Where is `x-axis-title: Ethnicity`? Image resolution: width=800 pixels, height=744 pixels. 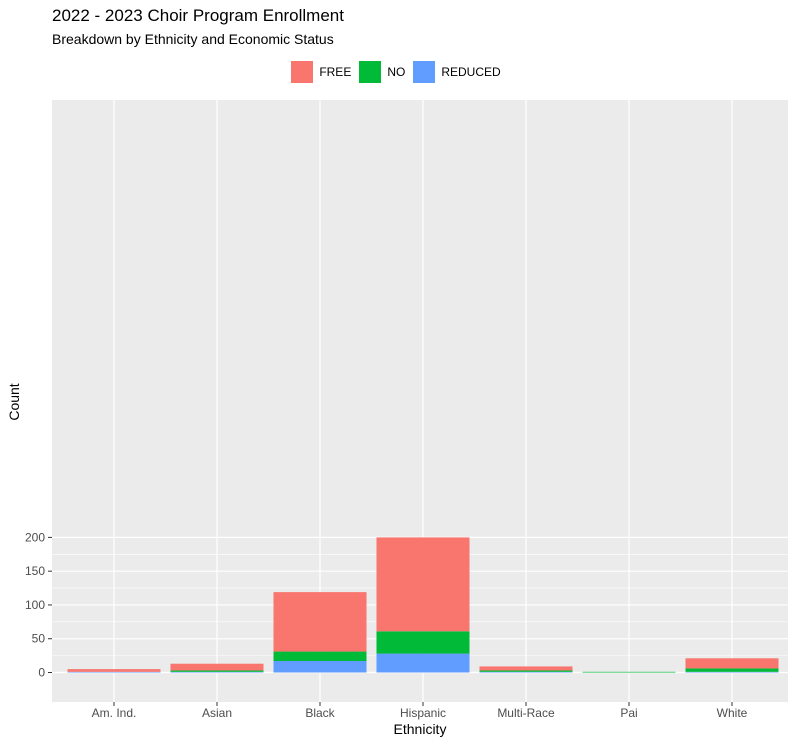
x-axis-title: Ethnicity is located at coordinates (420, 729).